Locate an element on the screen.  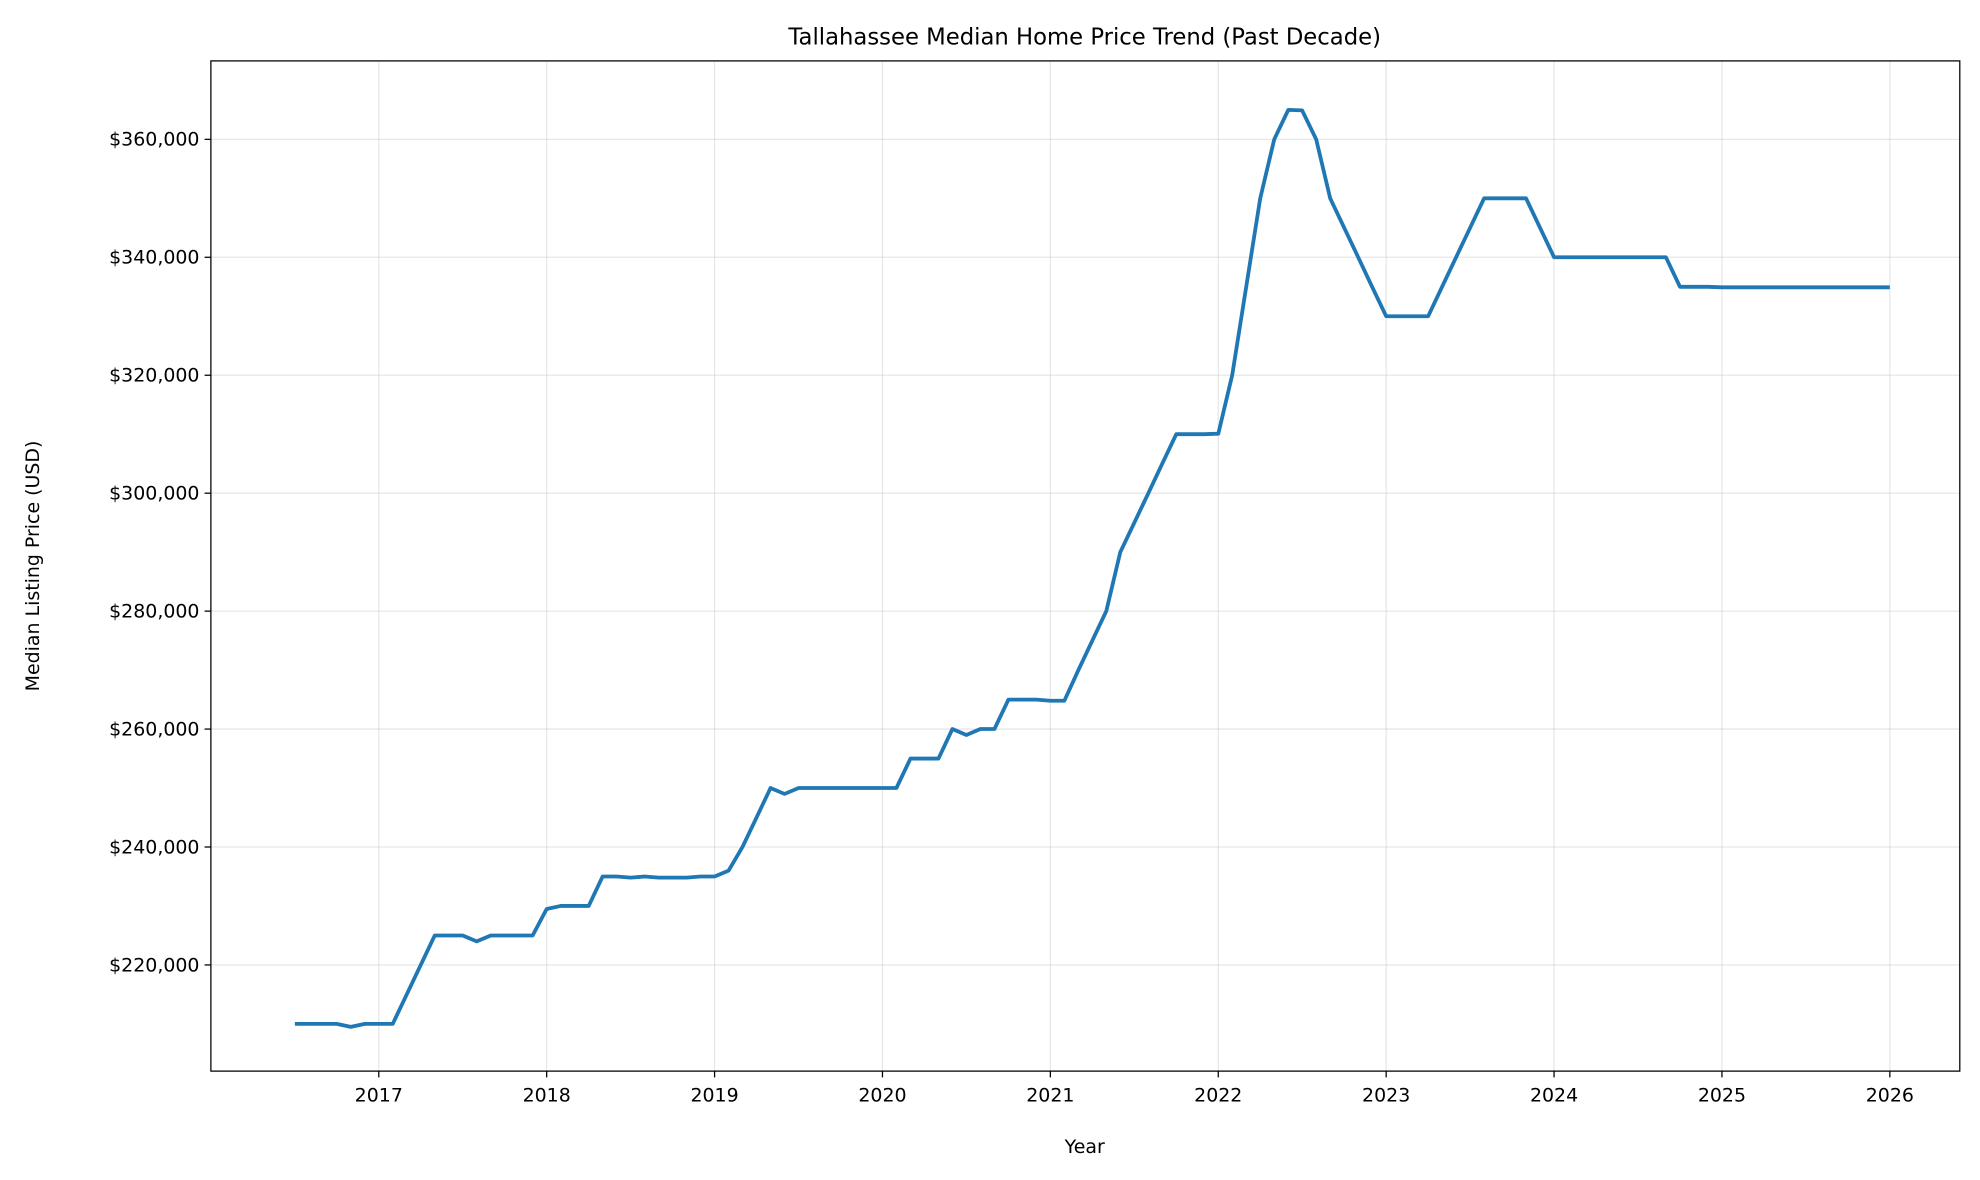
y-axis-label: Median Listing Price (USD) is located at coordinates (33, 566).